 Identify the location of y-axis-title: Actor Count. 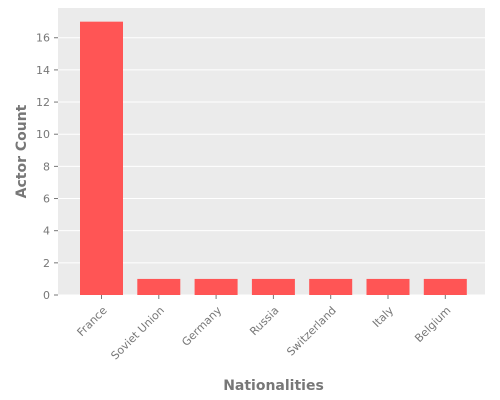
(22, 151).